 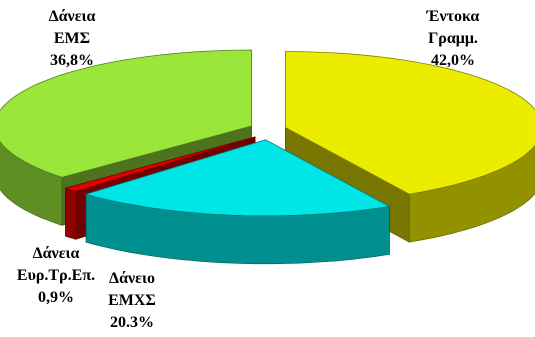 What do you see at coordinates (72, 60) in the screenshot?
I see `slice-percent: 36,8%` at bounding box center [72, 60].